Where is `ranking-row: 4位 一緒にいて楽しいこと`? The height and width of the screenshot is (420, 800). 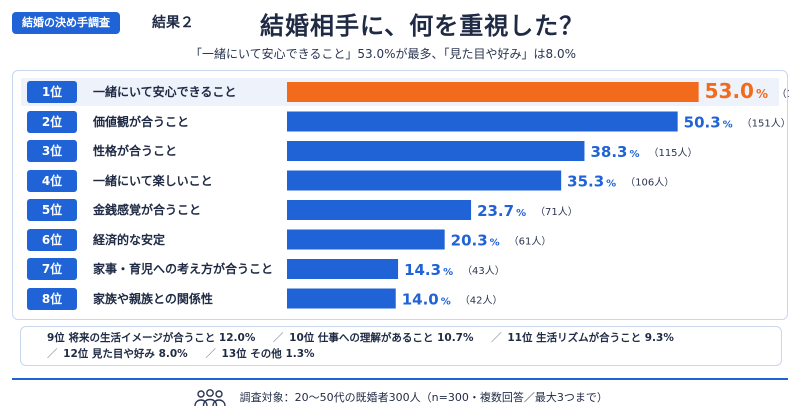 ranking-row: 4位 一緒にいて楽しいこと is located at coordinates (157, 180).